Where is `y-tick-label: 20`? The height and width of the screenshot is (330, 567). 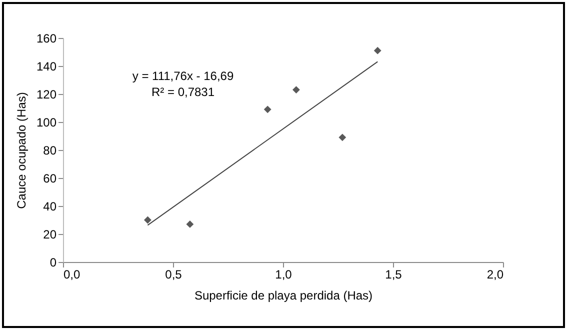
y-tick-label: 20 is located at coordinates (50, 235).